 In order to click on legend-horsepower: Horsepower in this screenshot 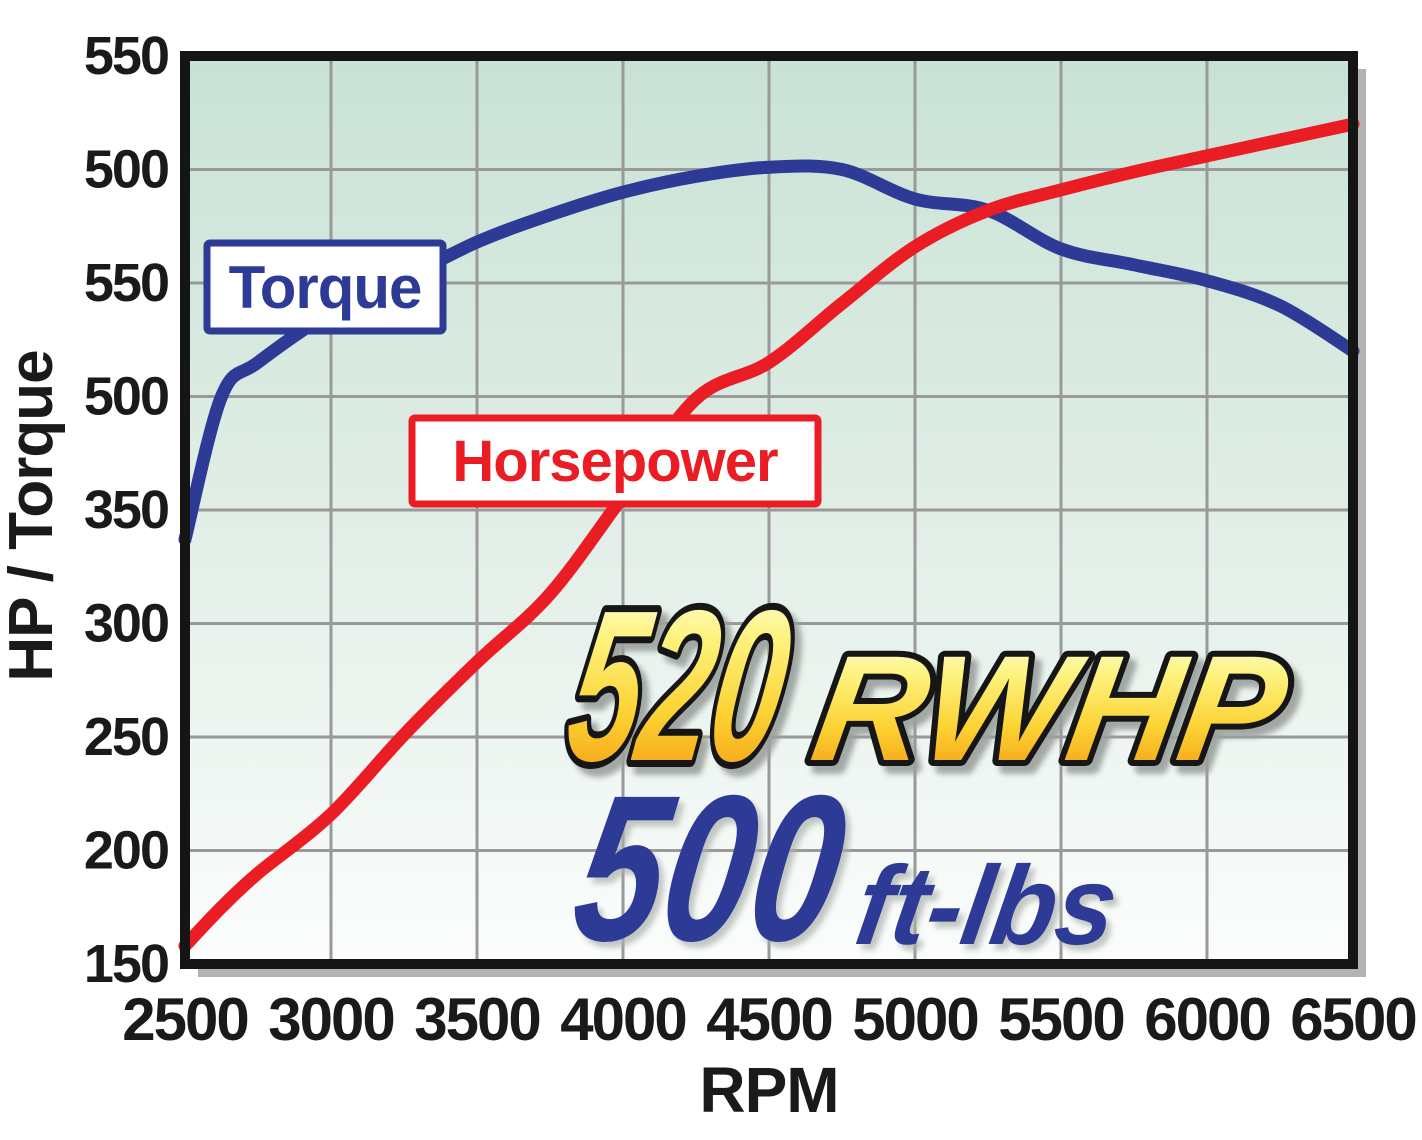, I will do `click(615, 461)`.